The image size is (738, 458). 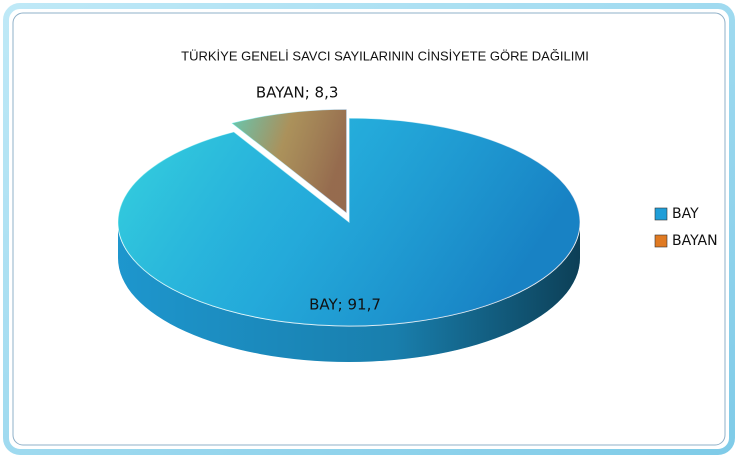 What do you see at coordinates (297, 92) in the screenshot?
I see `data-label: BAYAN; 8,3` at bounding box center [297, 92].